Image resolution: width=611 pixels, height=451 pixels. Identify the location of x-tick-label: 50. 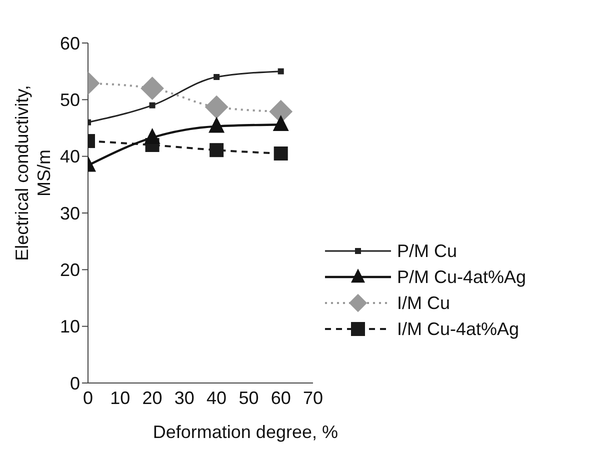
(248, 398).